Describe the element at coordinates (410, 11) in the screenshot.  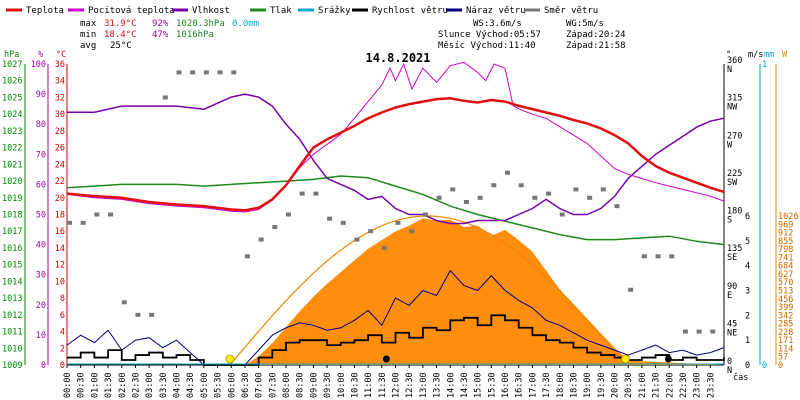
I see `legend-label-wind: Rychlost větru` at that location.